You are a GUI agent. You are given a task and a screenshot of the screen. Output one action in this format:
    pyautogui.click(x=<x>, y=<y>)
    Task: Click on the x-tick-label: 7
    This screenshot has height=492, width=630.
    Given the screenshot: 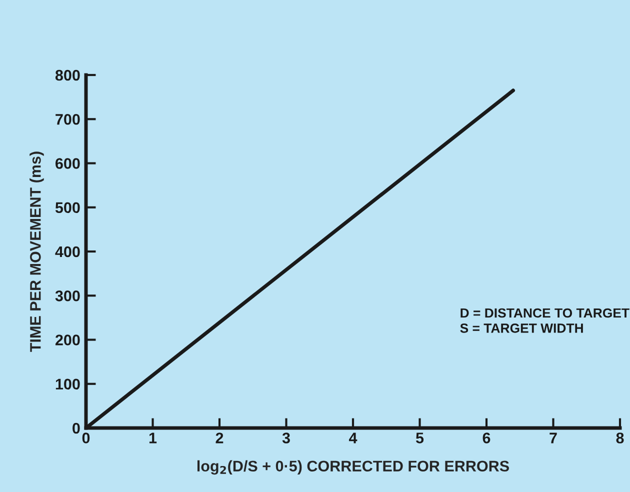 What is the action you would take?
    pyautogui.click(x=553, y=438)
    